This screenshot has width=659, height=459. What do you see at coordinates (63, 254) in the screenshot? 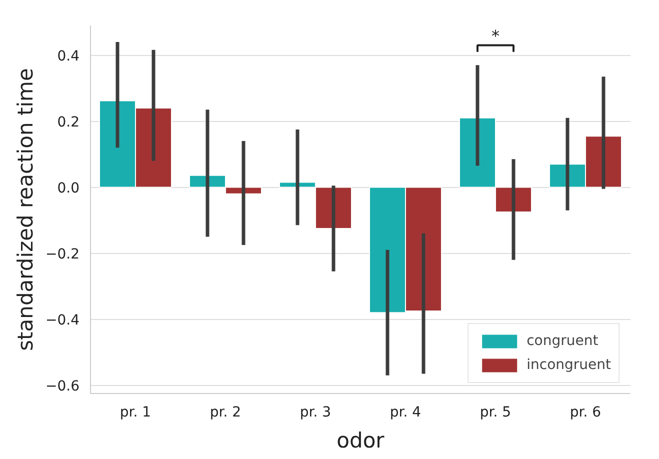
I see `y-tick-label: −0.2` at bounding box center [63, 254].